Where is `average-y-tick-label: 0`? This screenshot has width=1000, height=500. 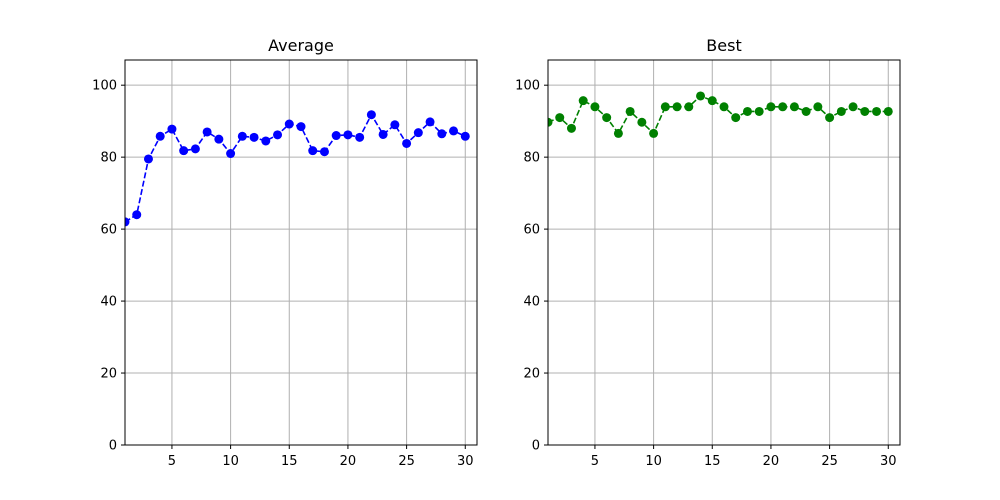 average-y-tick-label: 0 is located at coordinates (113, 446).